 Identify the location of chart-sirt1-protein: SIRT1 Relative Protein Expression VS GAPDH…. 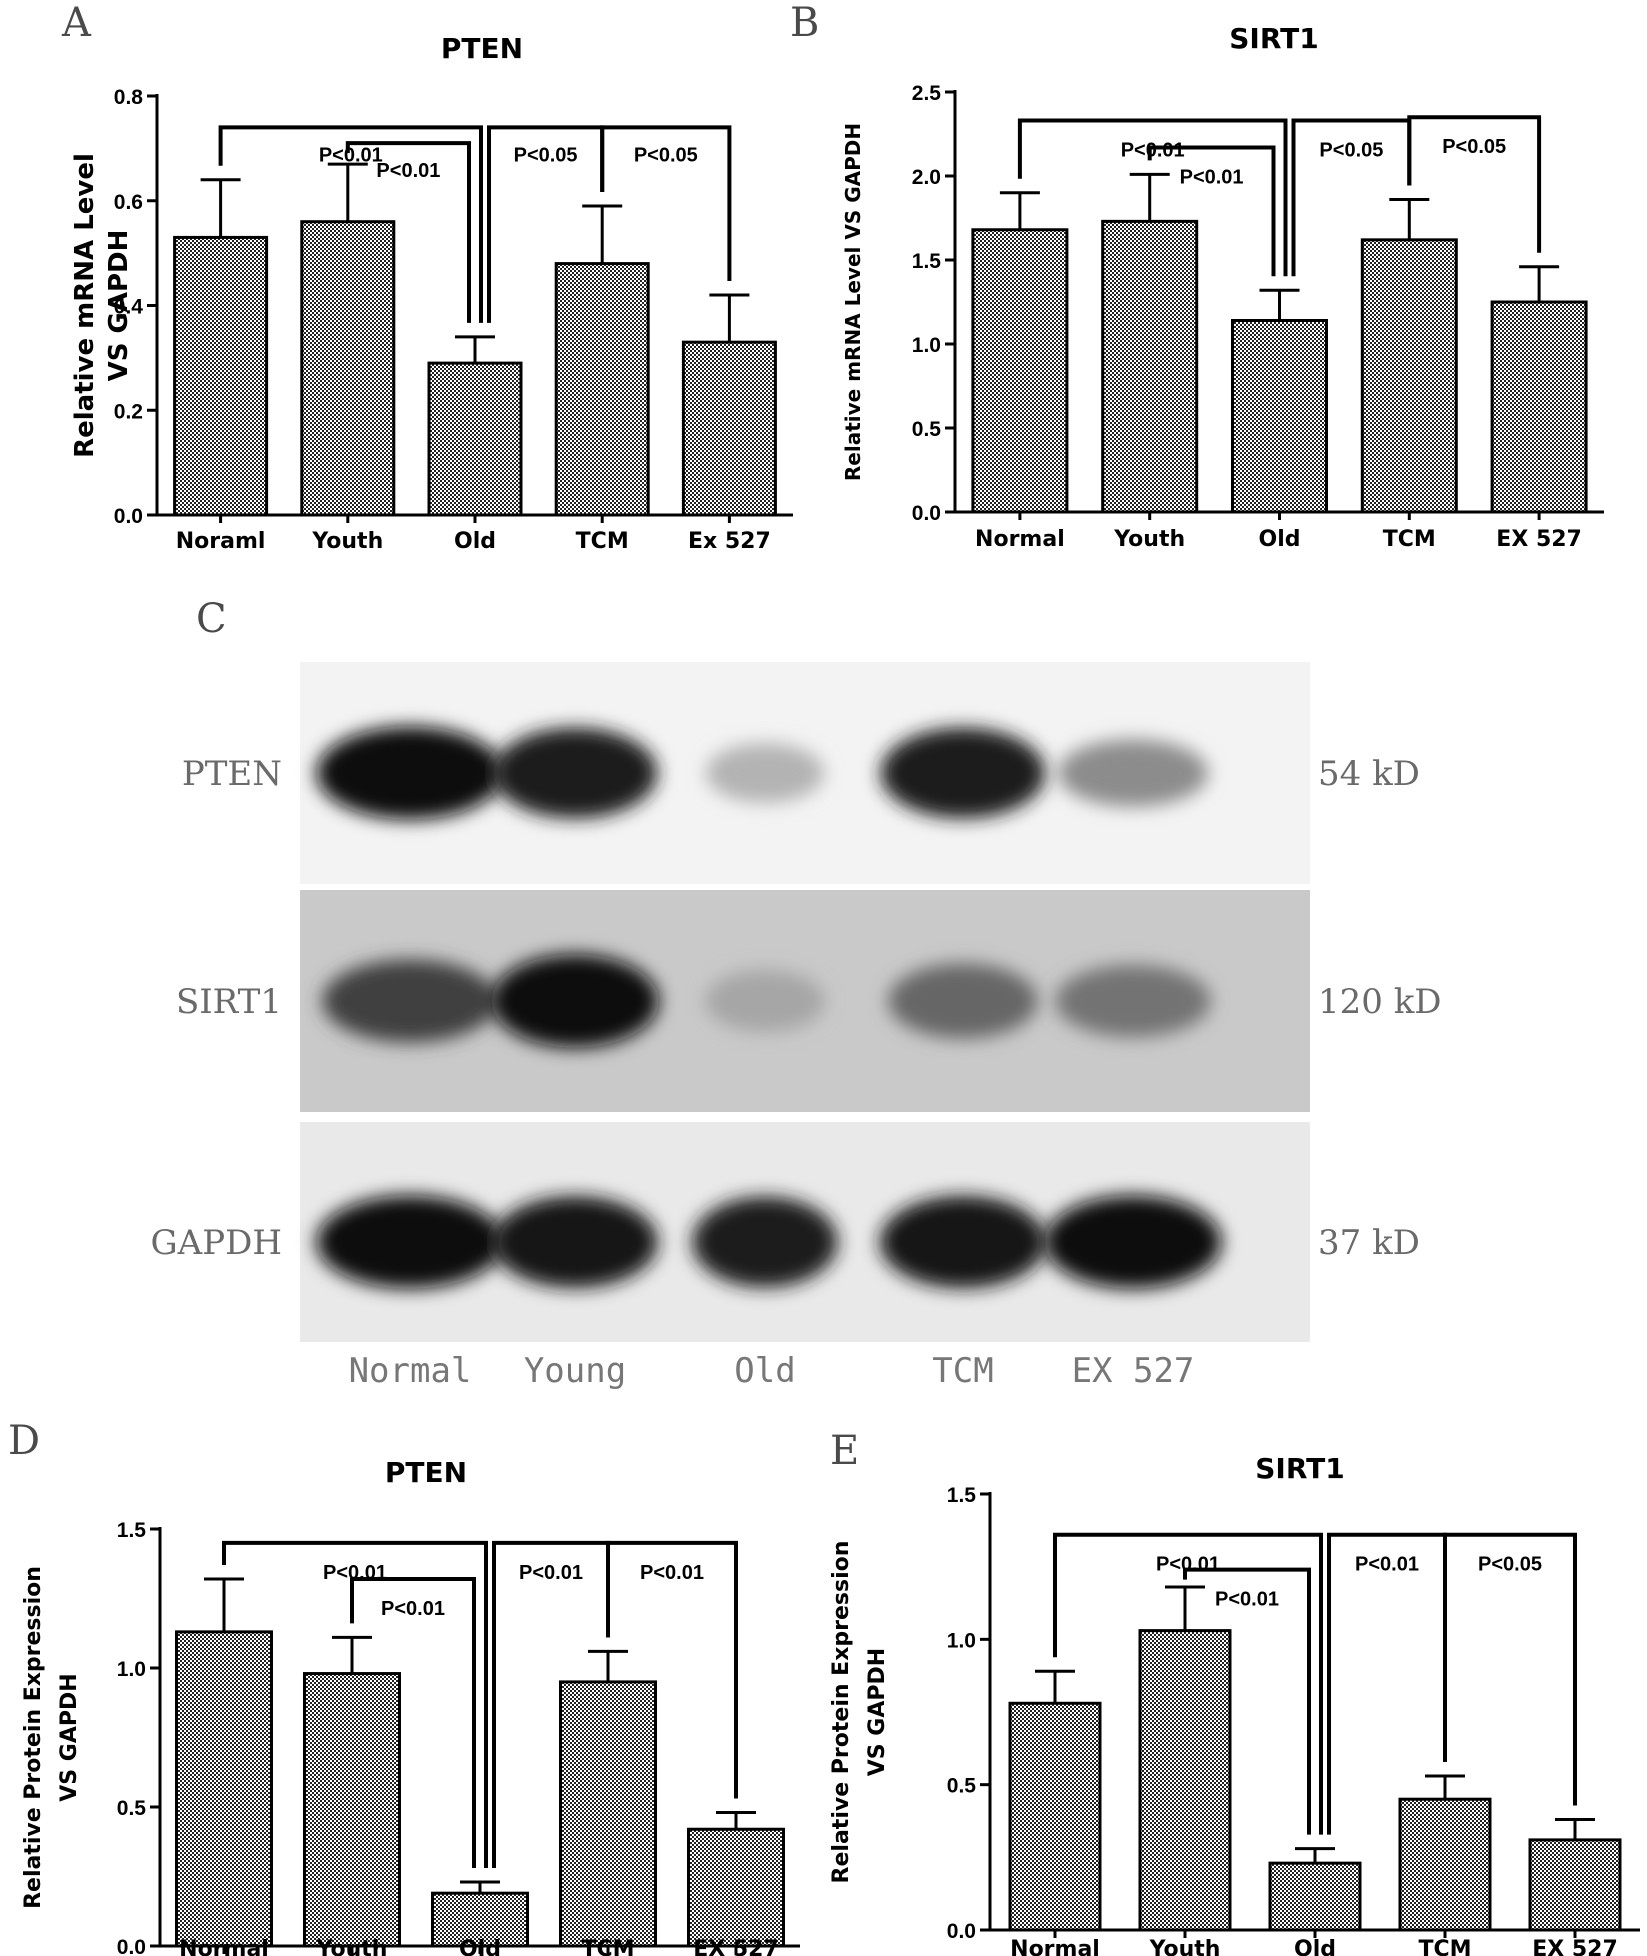
(1234, 1704).